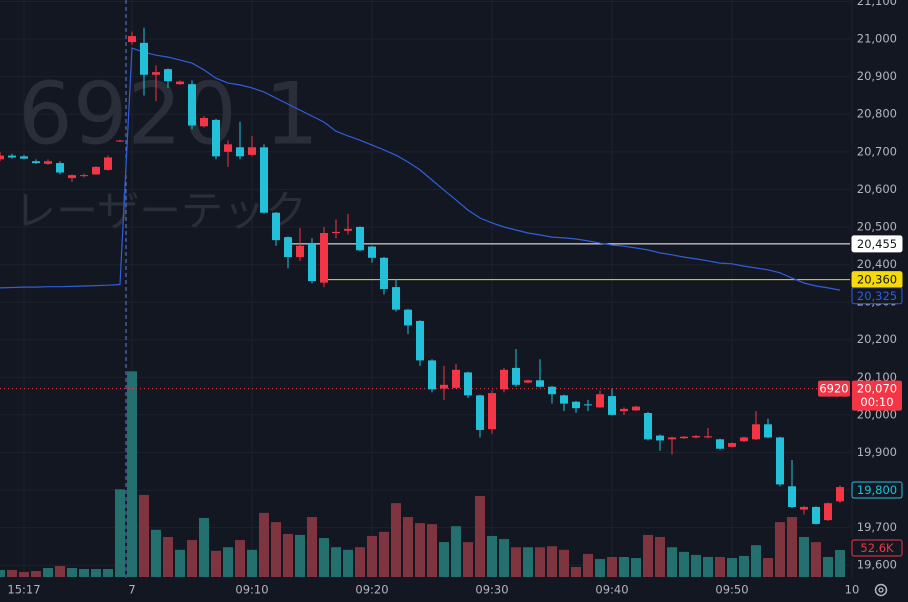  Describe the element at coordinates (876, 402) in the screenshot. I see `countdown: 00:10` at that location.